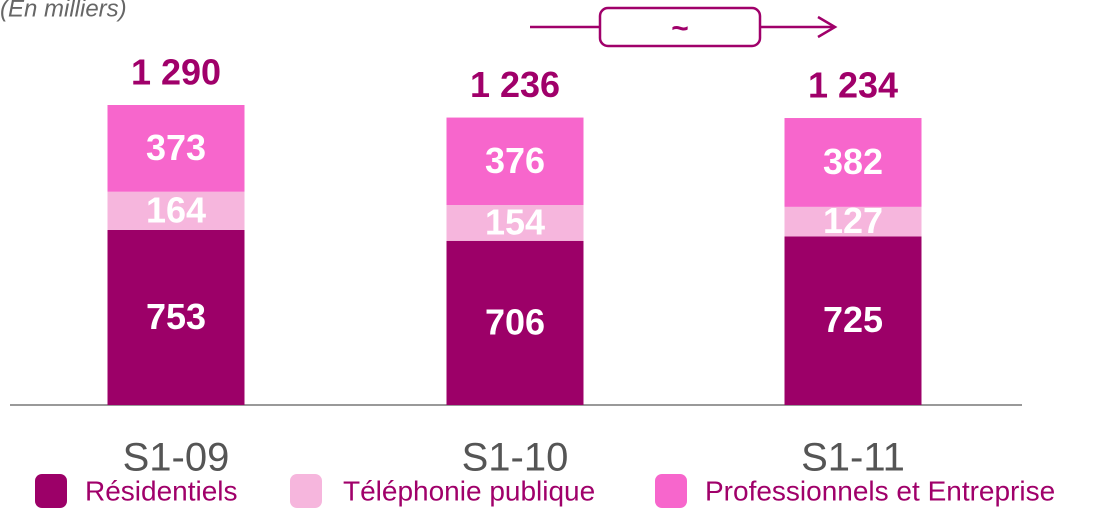 The image size is (1103, 510). What do you see at coordinates (827, 27) in the screenshot?
I see `arrow-head` at bounding box center [827, 27].